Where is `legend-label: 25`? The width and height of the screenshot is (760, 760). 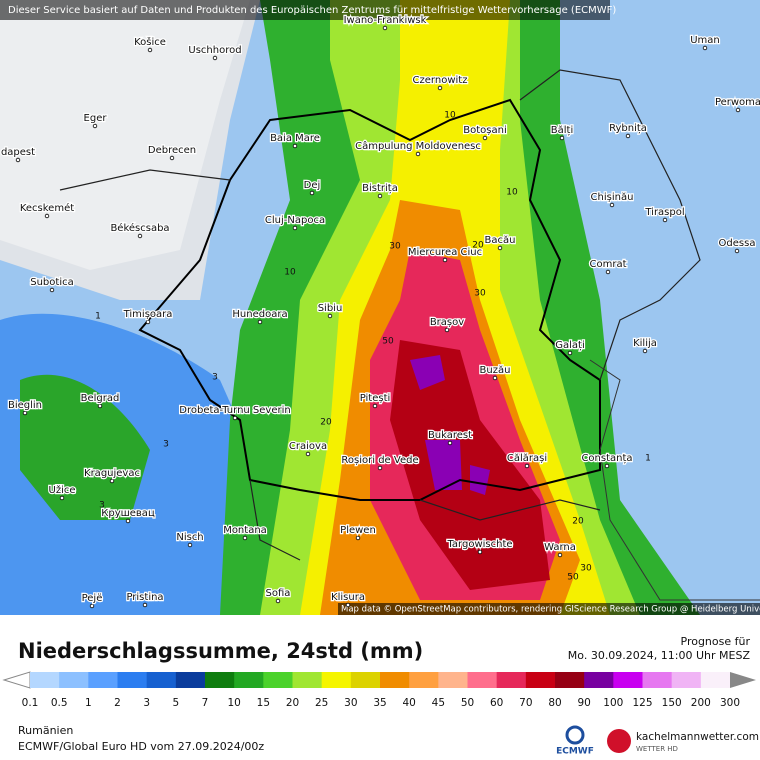
legend-label: 25 is located at coordinates (321, 703).